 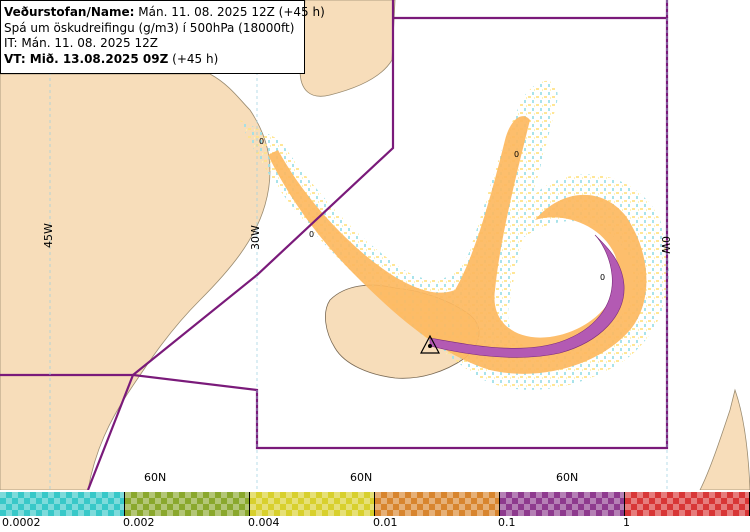 I want to click on scale-label: 0.01, so click(x=385, y=522).